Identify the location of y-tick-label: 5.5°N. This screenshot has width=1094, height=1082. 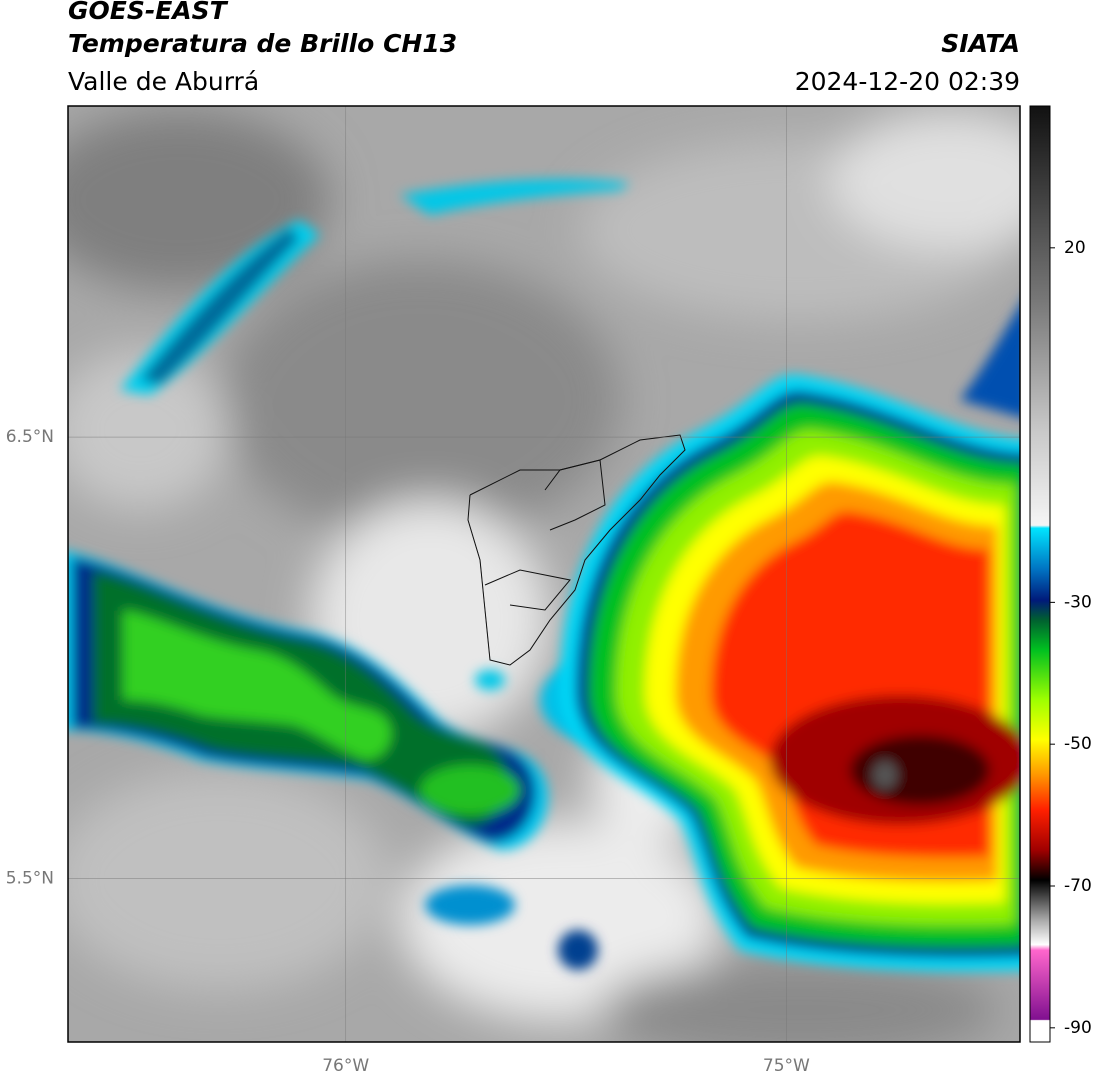
(30, 879).